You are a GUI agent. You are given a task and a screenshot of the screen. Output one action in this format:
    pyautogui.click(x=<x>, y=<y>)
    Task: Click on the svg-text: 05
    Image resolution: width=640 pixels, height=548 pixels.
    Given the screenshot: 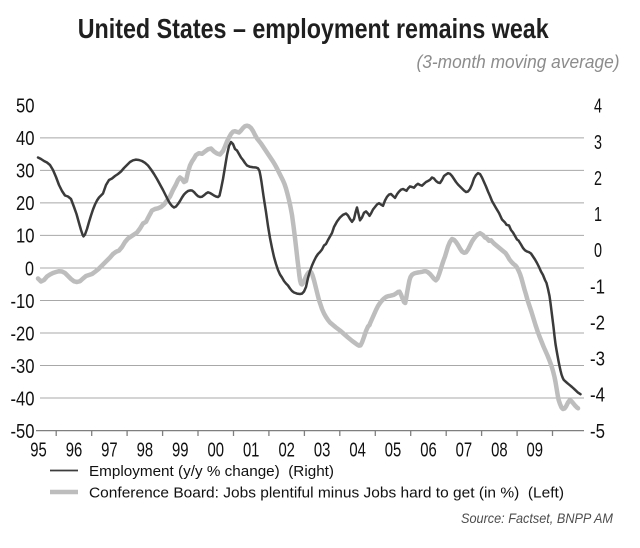 What is the action you would take?
    pyautogui.click(x=393, y=449)
    